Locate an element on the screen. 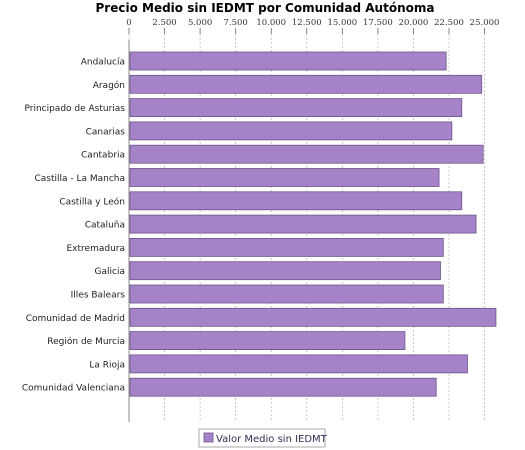  category-label: Galicia is located at coordinates (110, 272).